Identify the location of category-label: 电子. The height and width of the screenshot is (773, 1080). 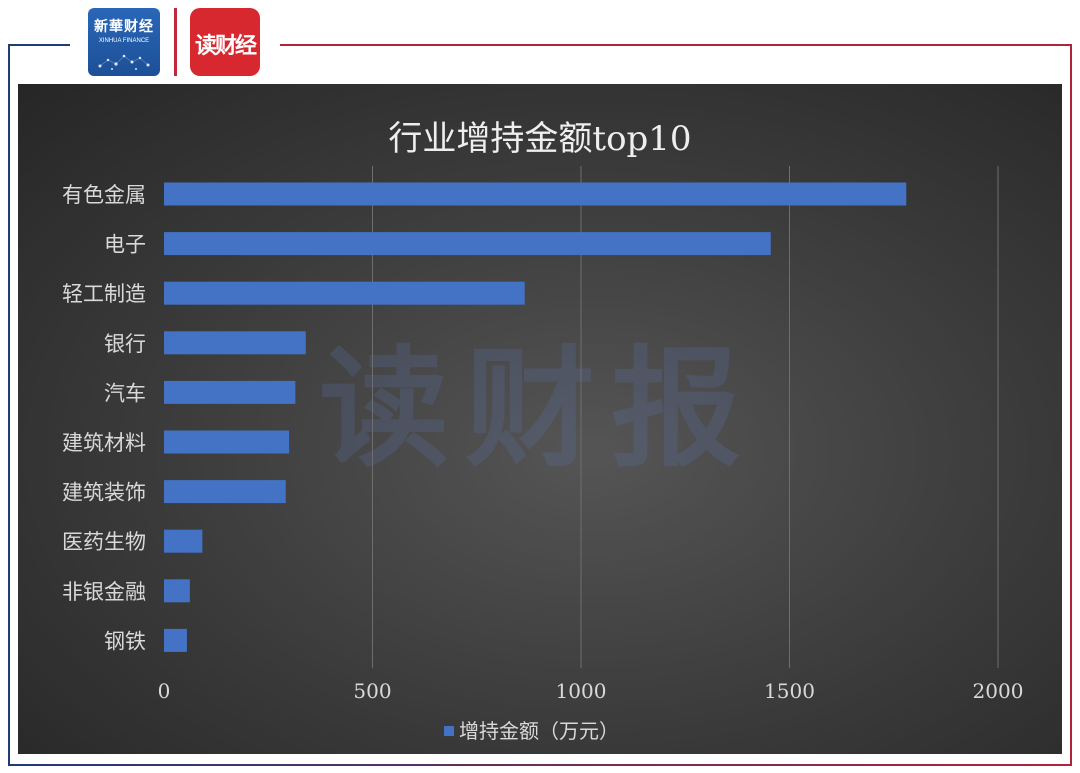
(125, 245).